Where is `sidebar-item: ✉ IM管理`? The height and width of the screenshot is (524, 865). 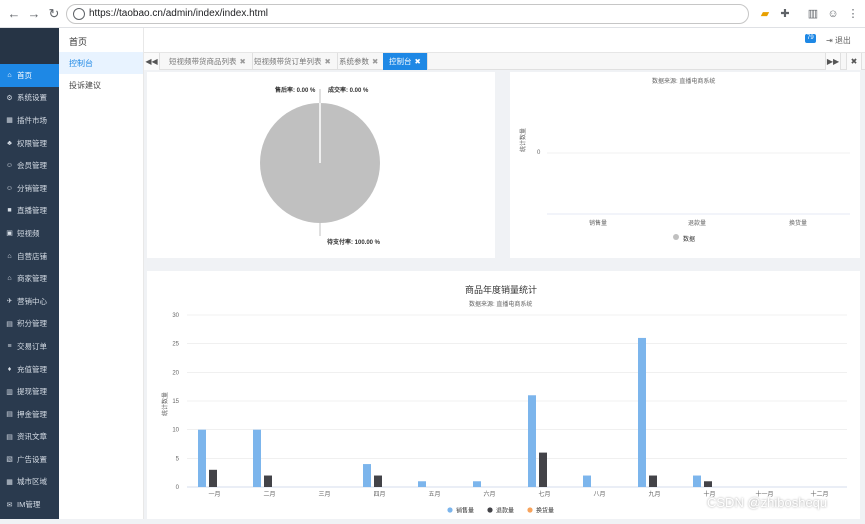
sidebar-item: ✉ IM管理 is located at coordinates (29, 504).